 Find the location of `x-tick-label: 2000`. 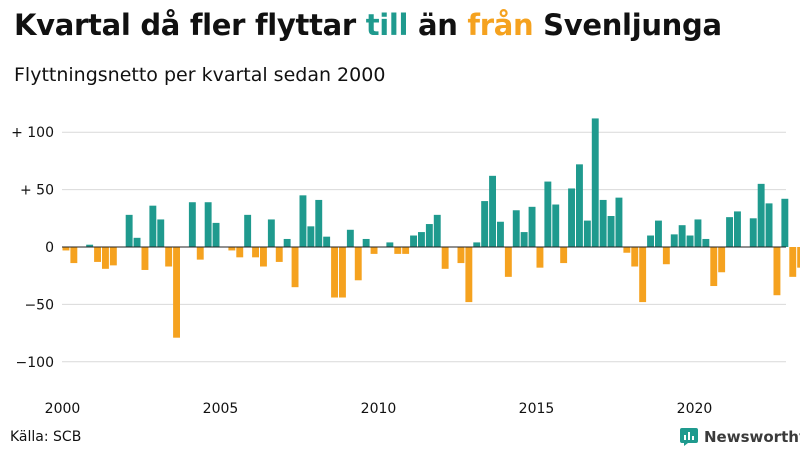

x-tick-label: 2000 is located at coordinates (63, 409).